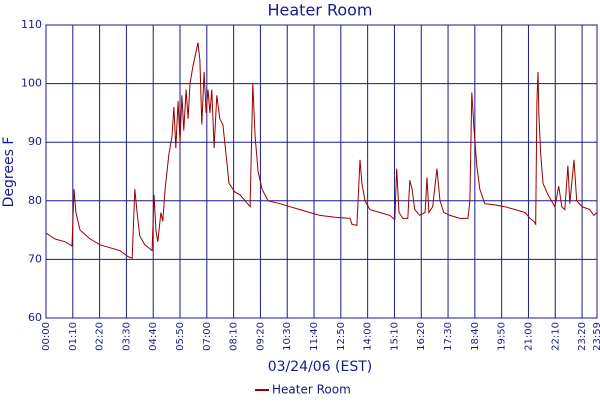  What do you see at coordinates (394, 336) in the screenshot?
I see `x-tick-label: 15:10` at bounding box center [394, 336].